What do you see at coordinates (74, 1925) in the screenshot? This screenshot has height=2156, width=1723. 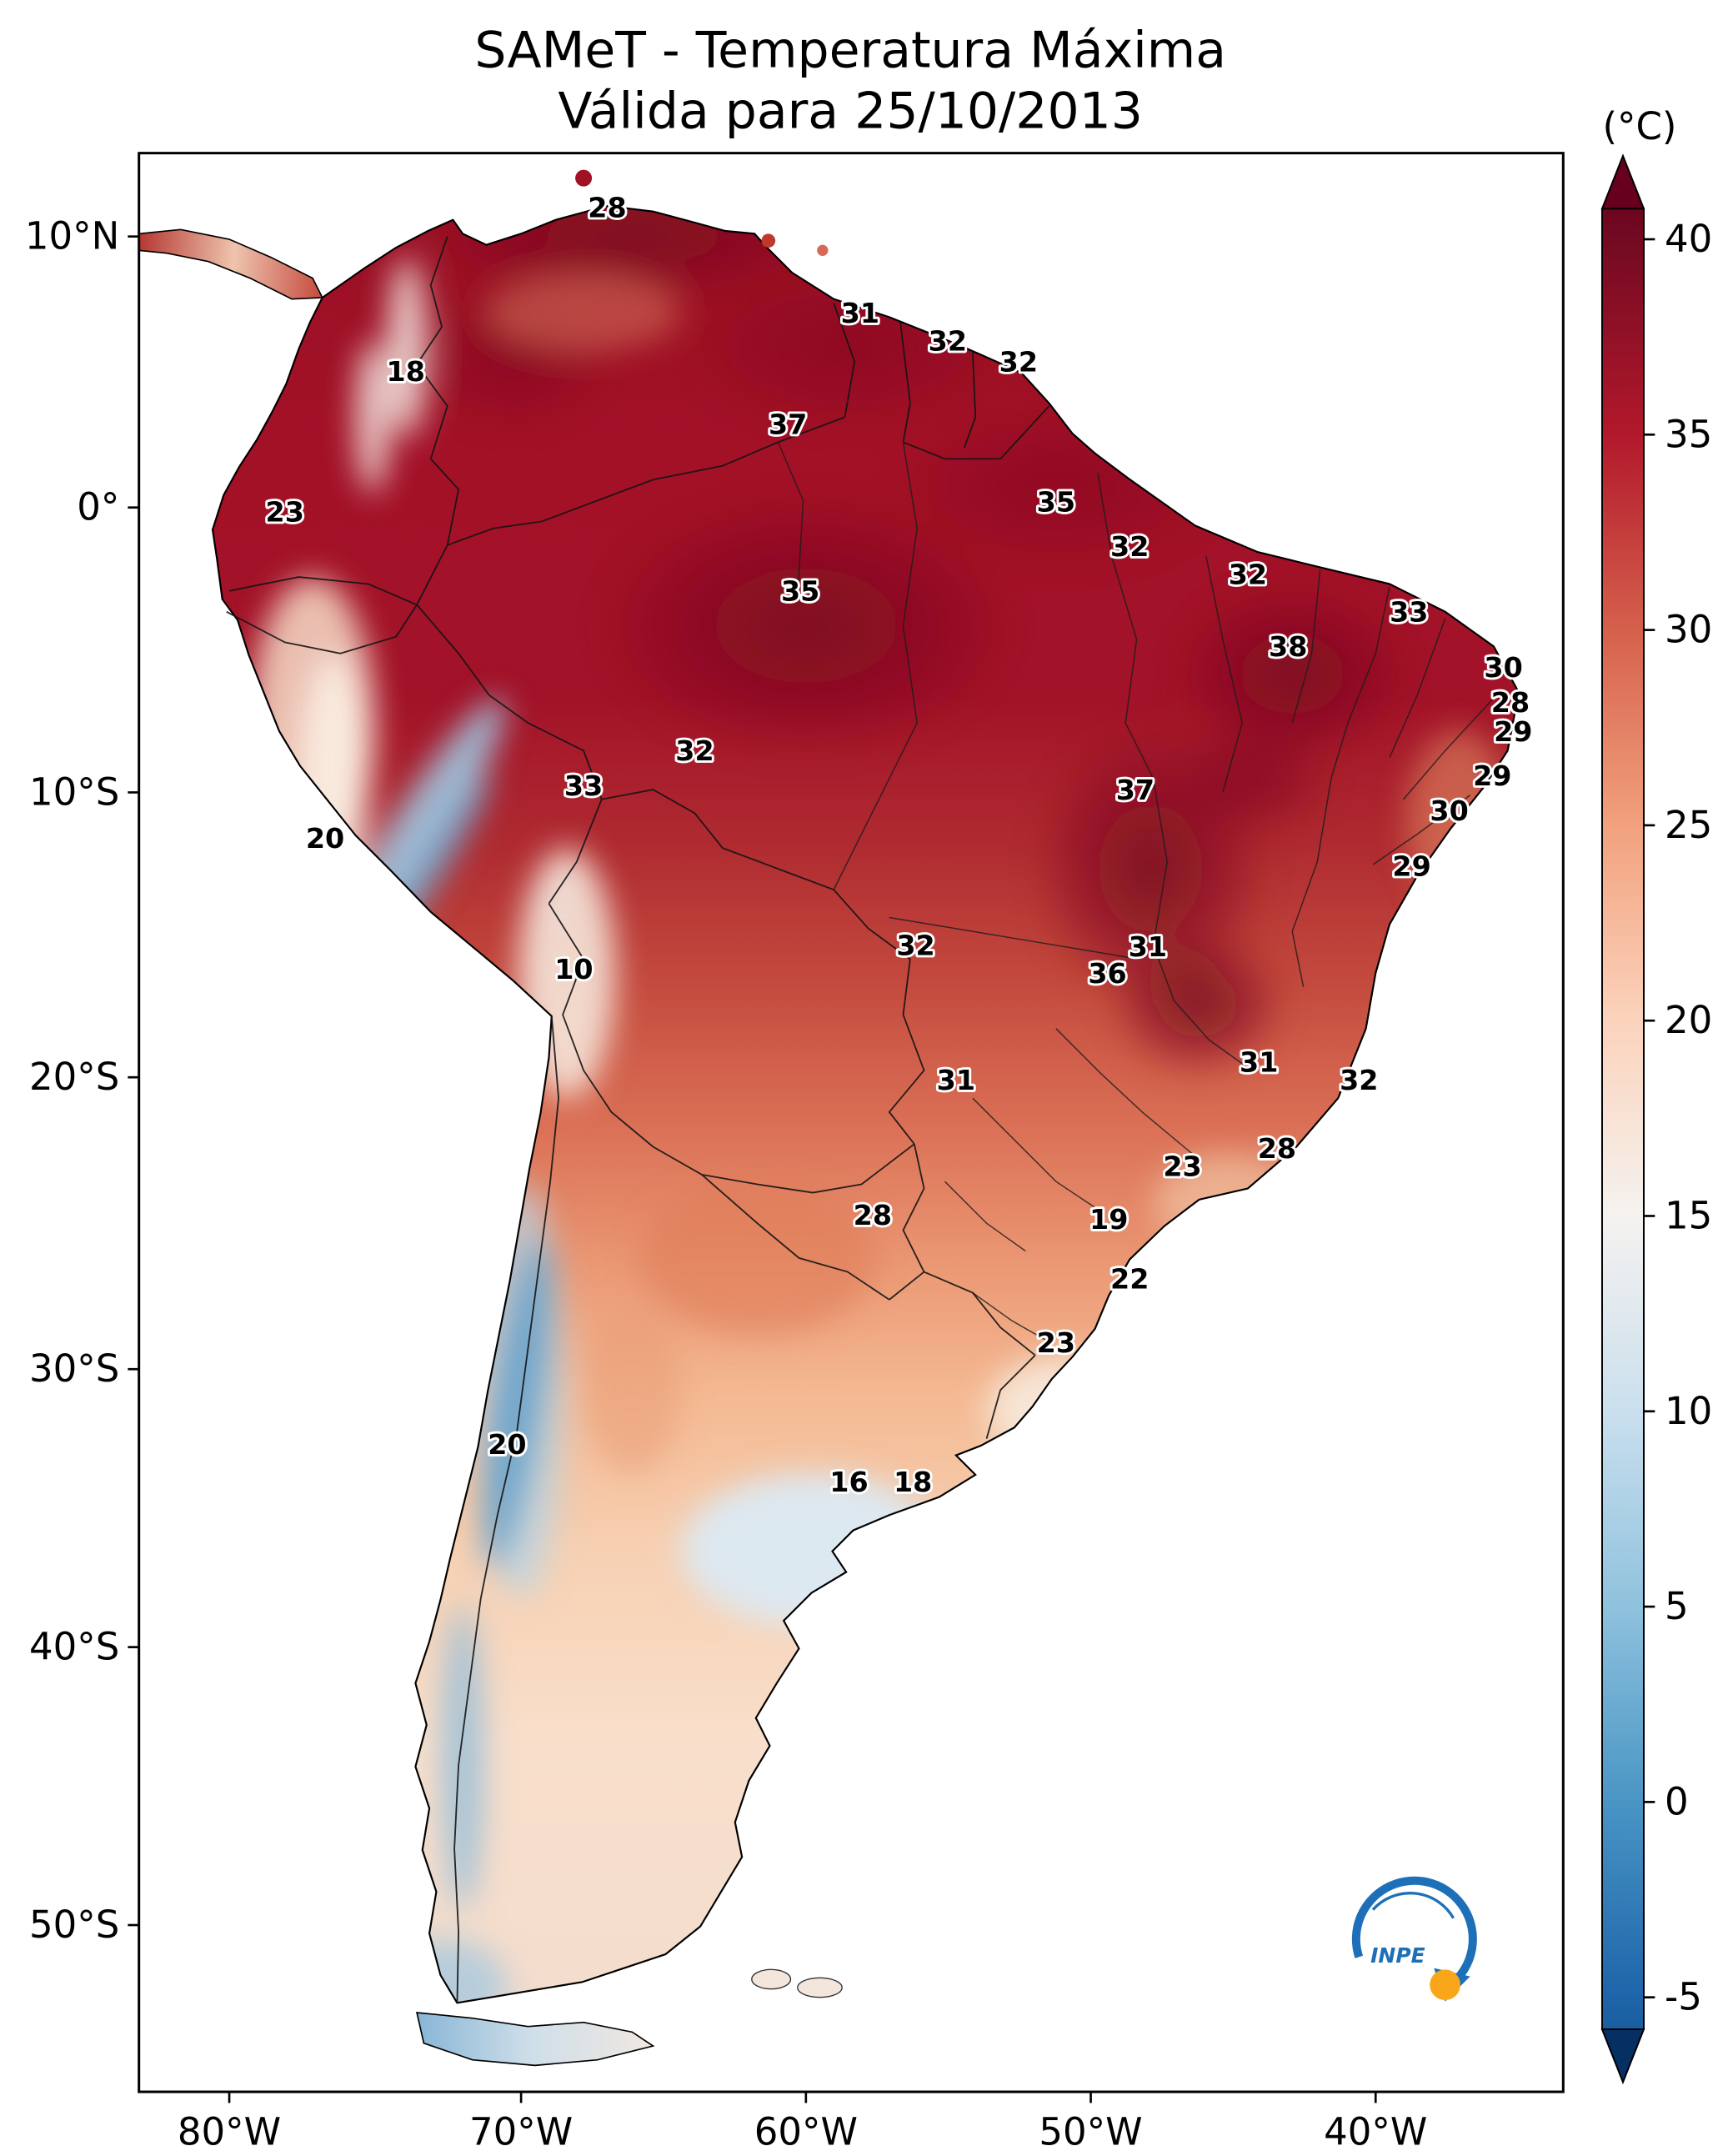 I see `lat-tick-label: 50°S` at bounding box center [74, 1925].